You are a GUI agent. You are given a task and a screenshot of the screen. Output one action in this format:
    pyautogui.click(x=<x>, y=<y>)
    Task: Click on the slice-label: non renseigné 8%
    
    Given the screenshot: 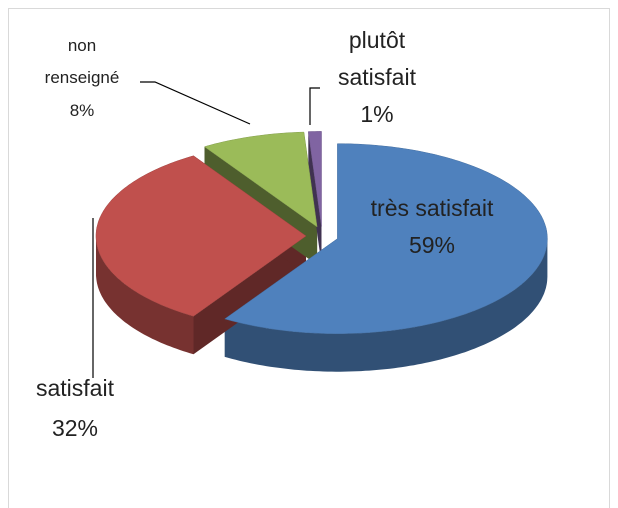 What is the action you would take?
    pyautogui.click(x=82, y=78)
    